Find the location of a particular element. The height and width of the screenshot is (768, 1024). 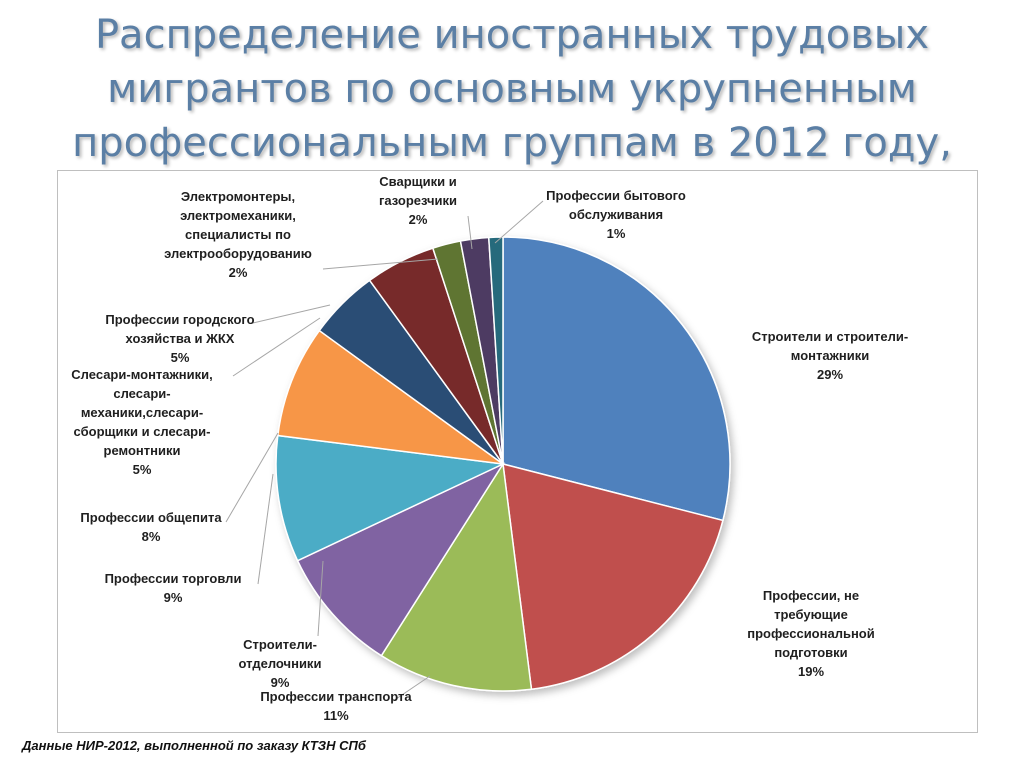

slice-category-label: Строители и строители- is located at coordinates (830, 336).